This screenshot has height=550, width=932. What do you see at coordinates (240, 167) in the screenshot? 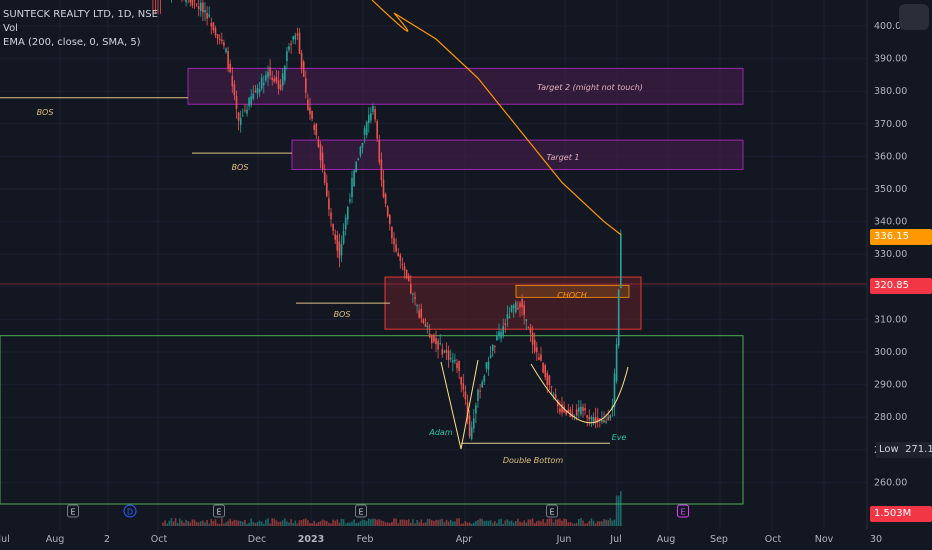
I see `bos-label-2: BOS` at bounding box center [240, 167].